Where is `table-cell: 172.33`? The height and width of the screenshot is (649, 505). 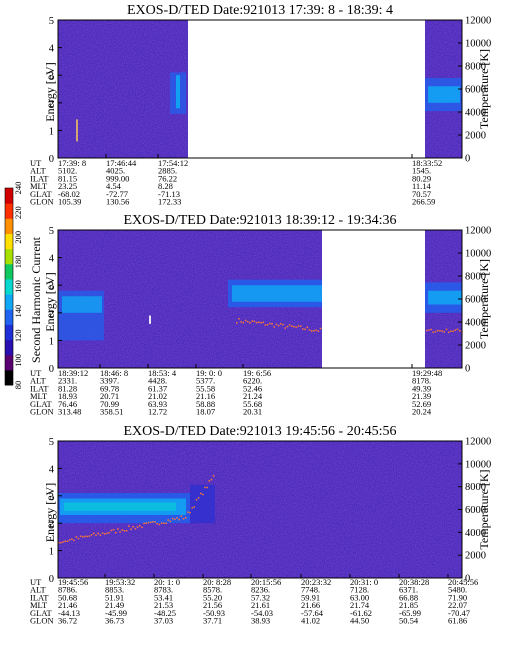
table-cell: 172.33 is located at coordinates (169, 202).